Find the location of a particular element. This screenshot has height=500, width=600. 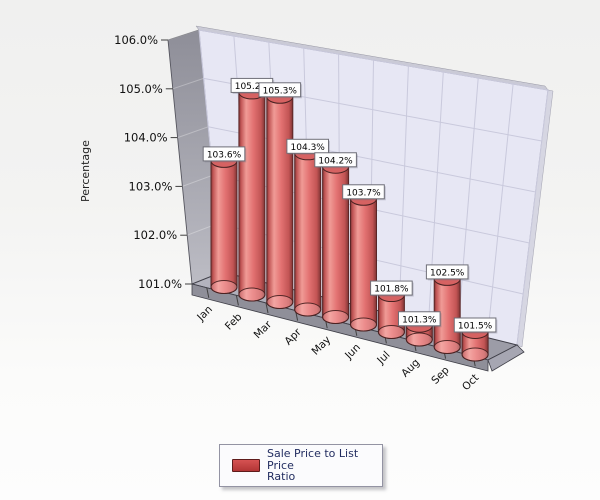

value-label-jan: 103.6% is located at coordinates (224, 154).